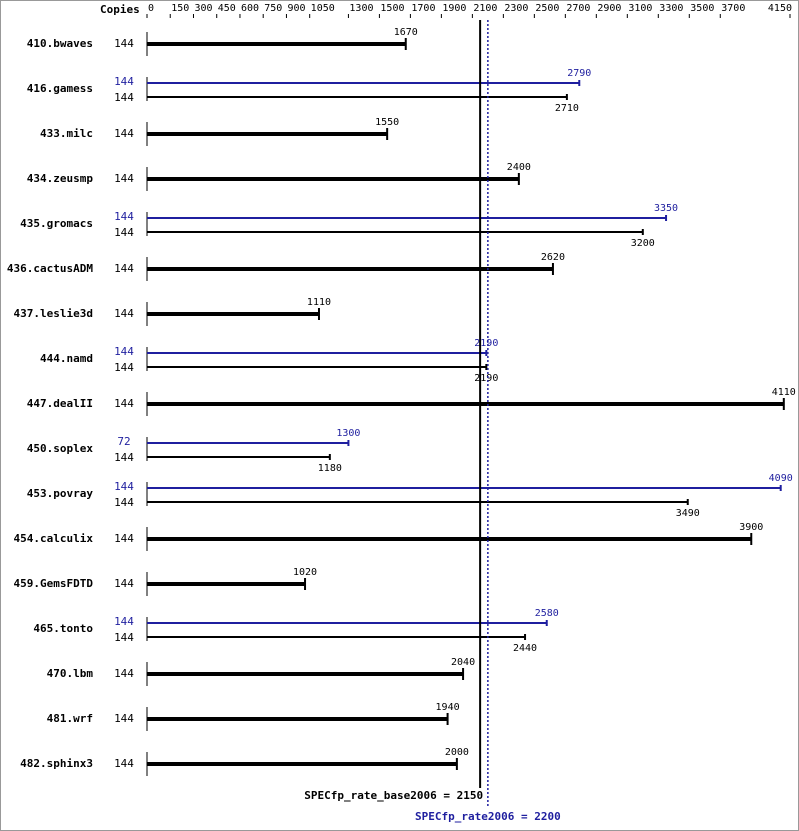 Image resolution: width=799 pixels, height=831 pixels. What do you see at coordinates (70, 718) in the screenshot?
I see `category-label: 481.wrf` at bounding box center [70, 718].